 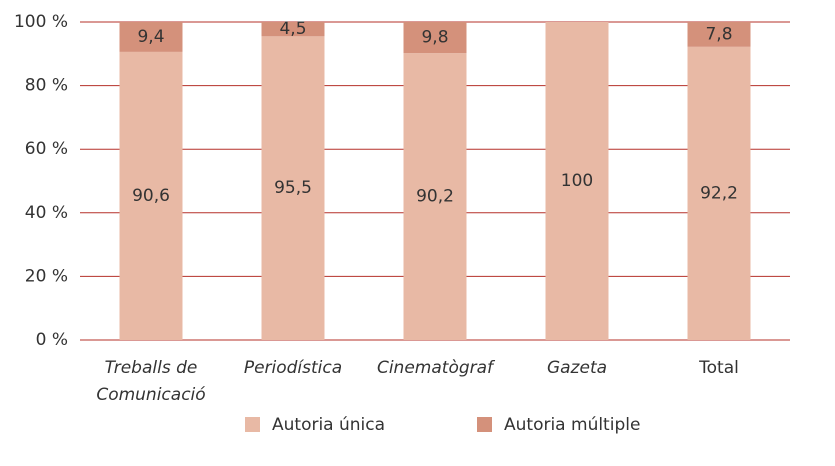 What do you see at coordinates (46, 276) in the screenshot?
I see `y-tick-label: 20 %` at bounding box center [46, 276].